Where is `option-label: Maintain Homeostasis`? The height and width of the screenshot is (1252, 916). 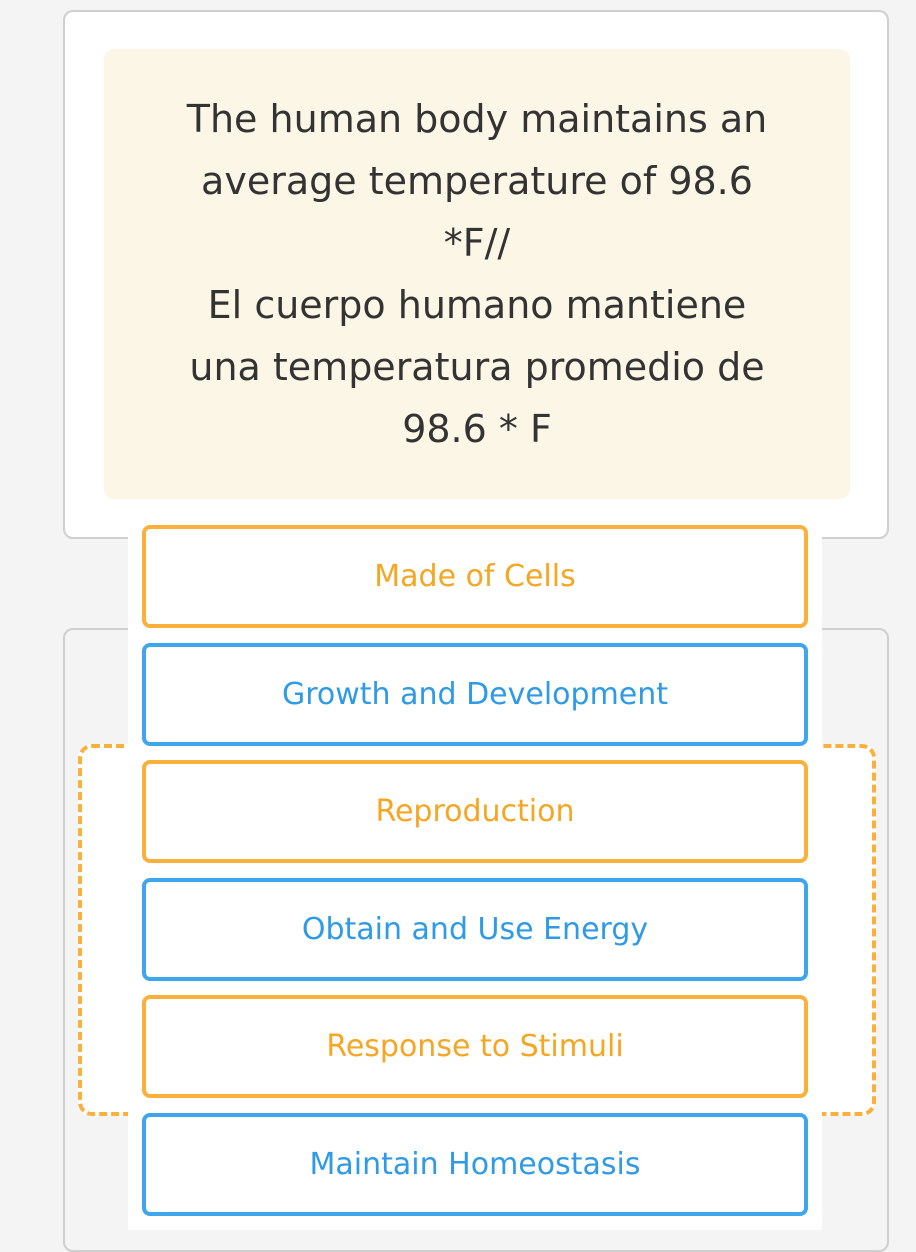 option-label: Maintain Homeostasis is located at coordinates (475, 1164).